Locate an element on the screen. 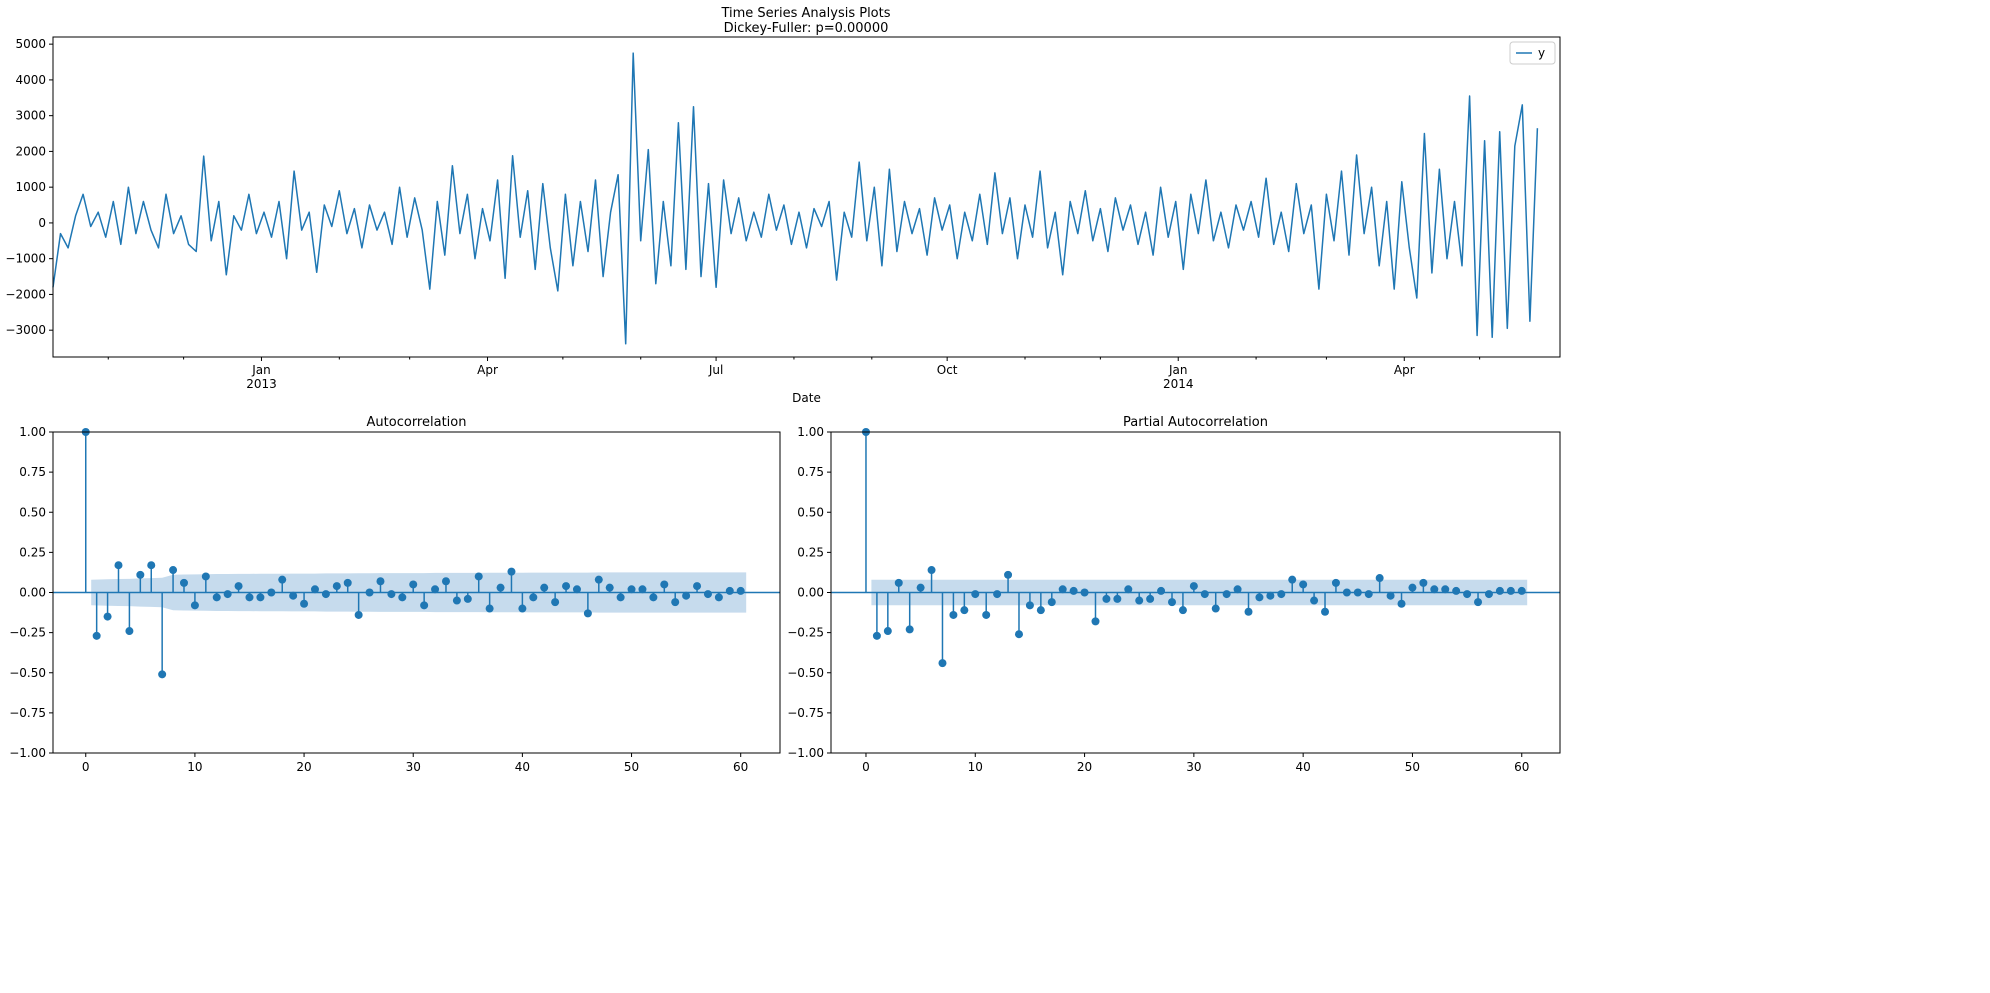 The image size is (1990, 993). x-tick-label: 0 is located at coordinates (86, 767).